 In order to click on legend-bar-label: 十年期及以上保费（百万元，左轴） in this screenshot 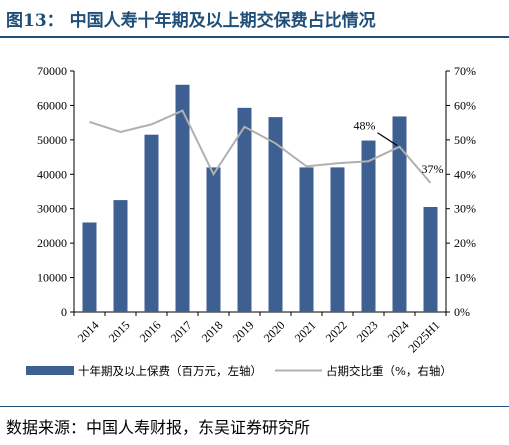, I will do `click(170, 371)`.